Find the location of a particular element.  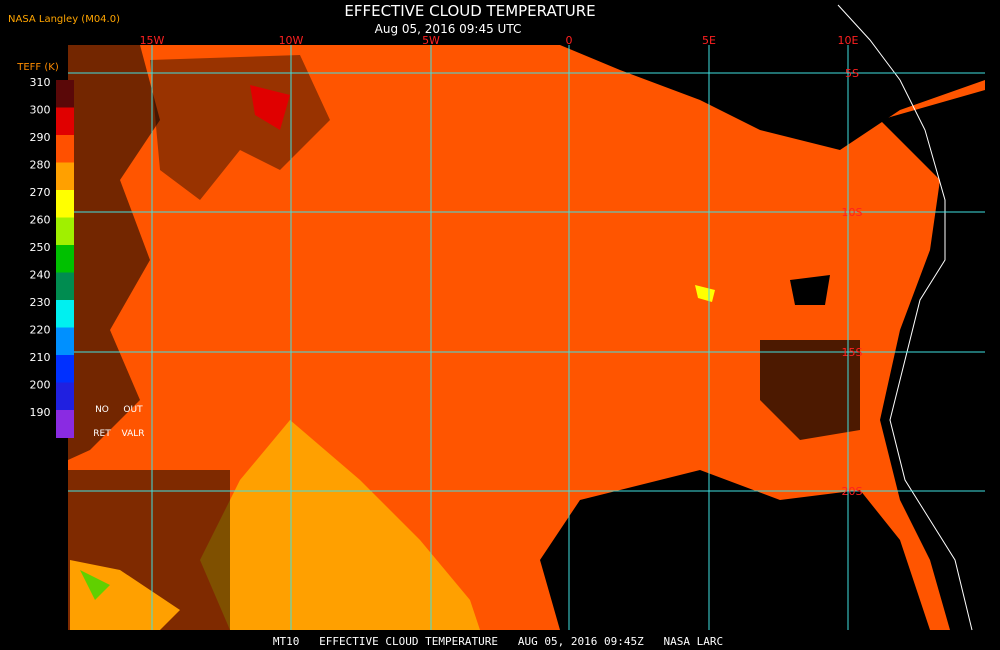

legend-note: RET is located at coordinates (102, 434).